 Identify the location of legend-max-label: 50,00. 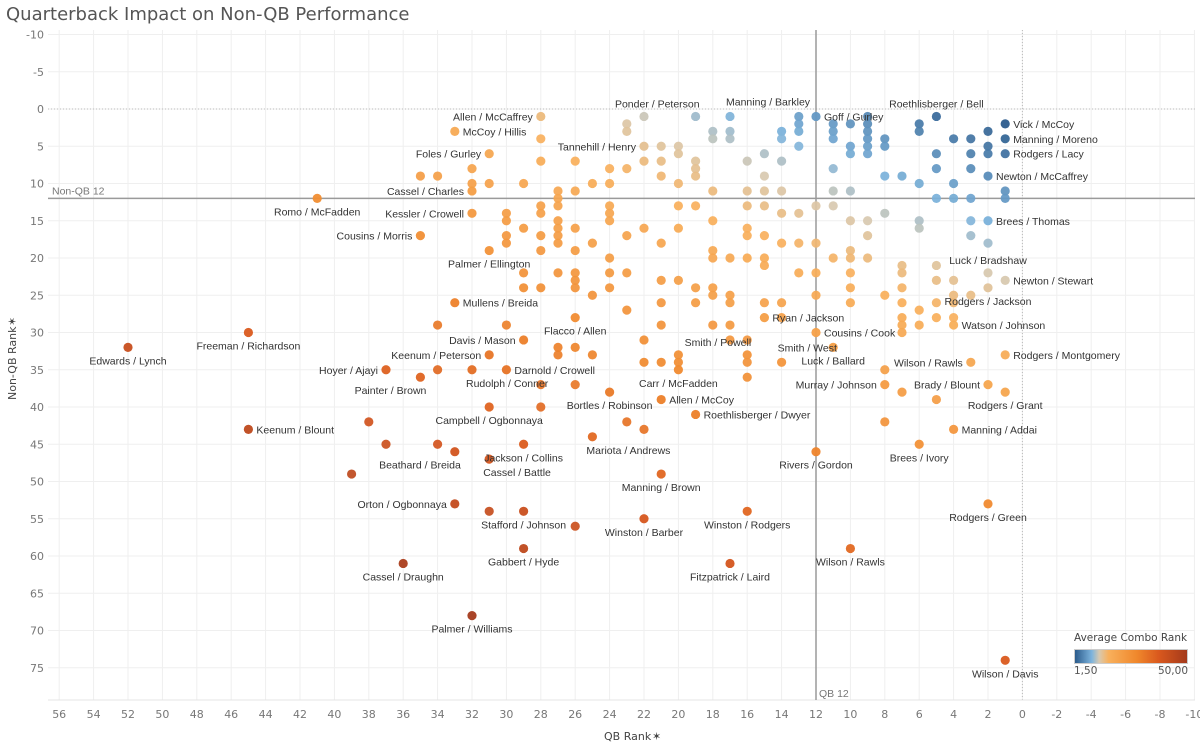
(1172, 671).